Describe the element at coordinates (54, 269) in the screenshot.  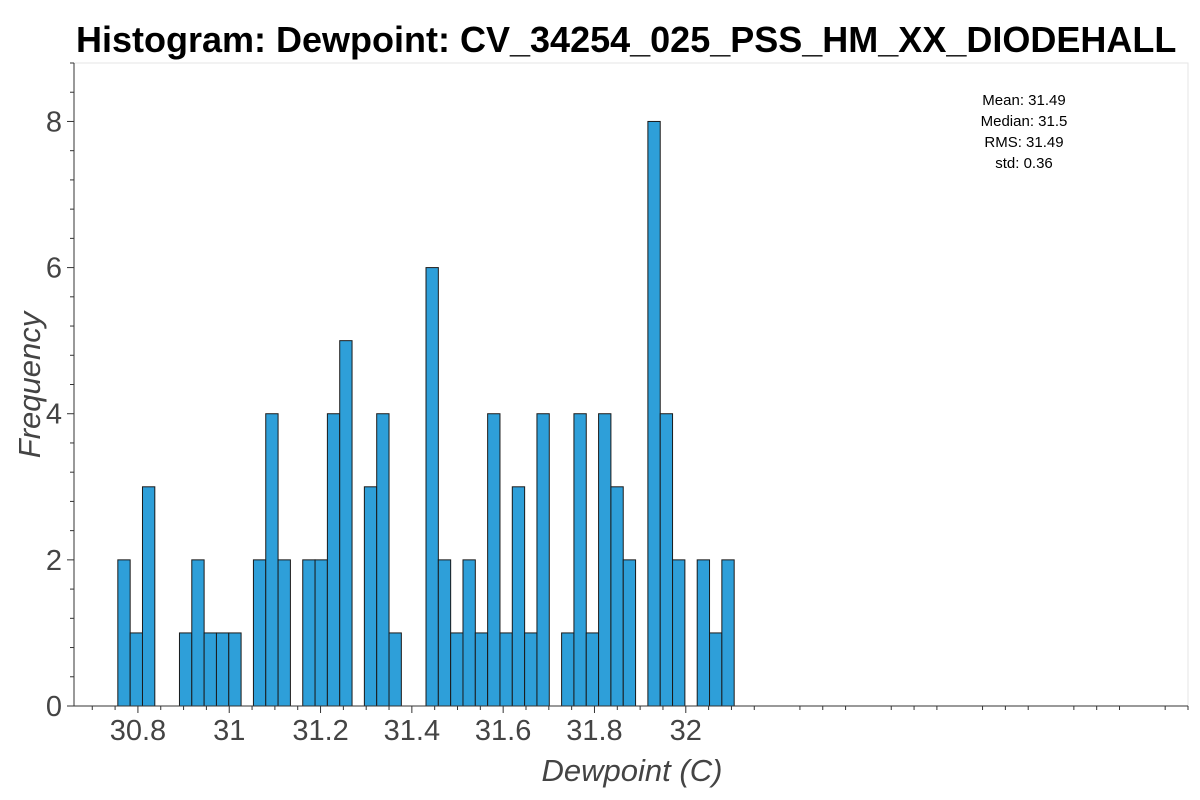
I see `y-tick-label: 6` at that location.